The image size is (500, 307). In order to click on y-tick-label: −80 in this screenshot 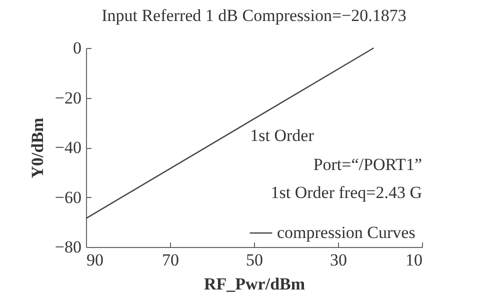, I will do `click(68, 247)`.